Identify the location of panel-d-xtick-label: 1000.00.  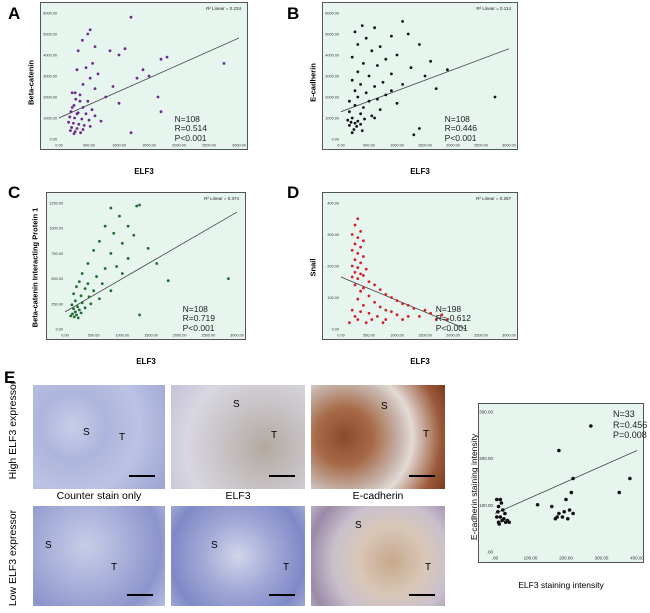
(397, 336).